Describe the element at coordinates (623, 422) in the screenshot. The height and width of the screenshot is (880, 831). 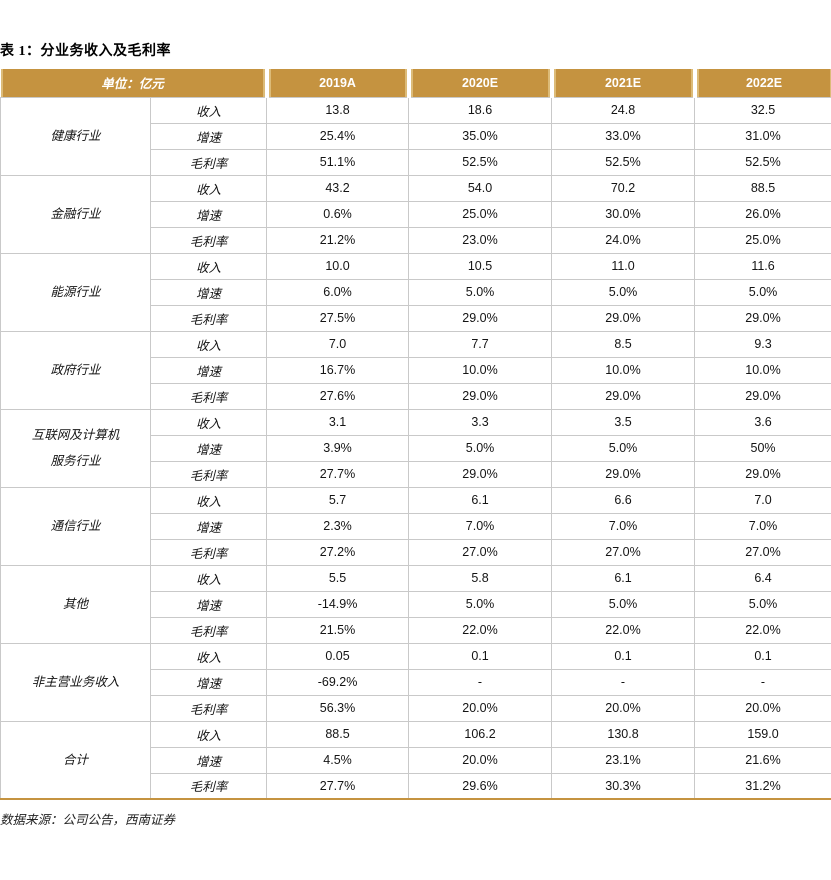
I see `value-cell: 3.5` at that location.